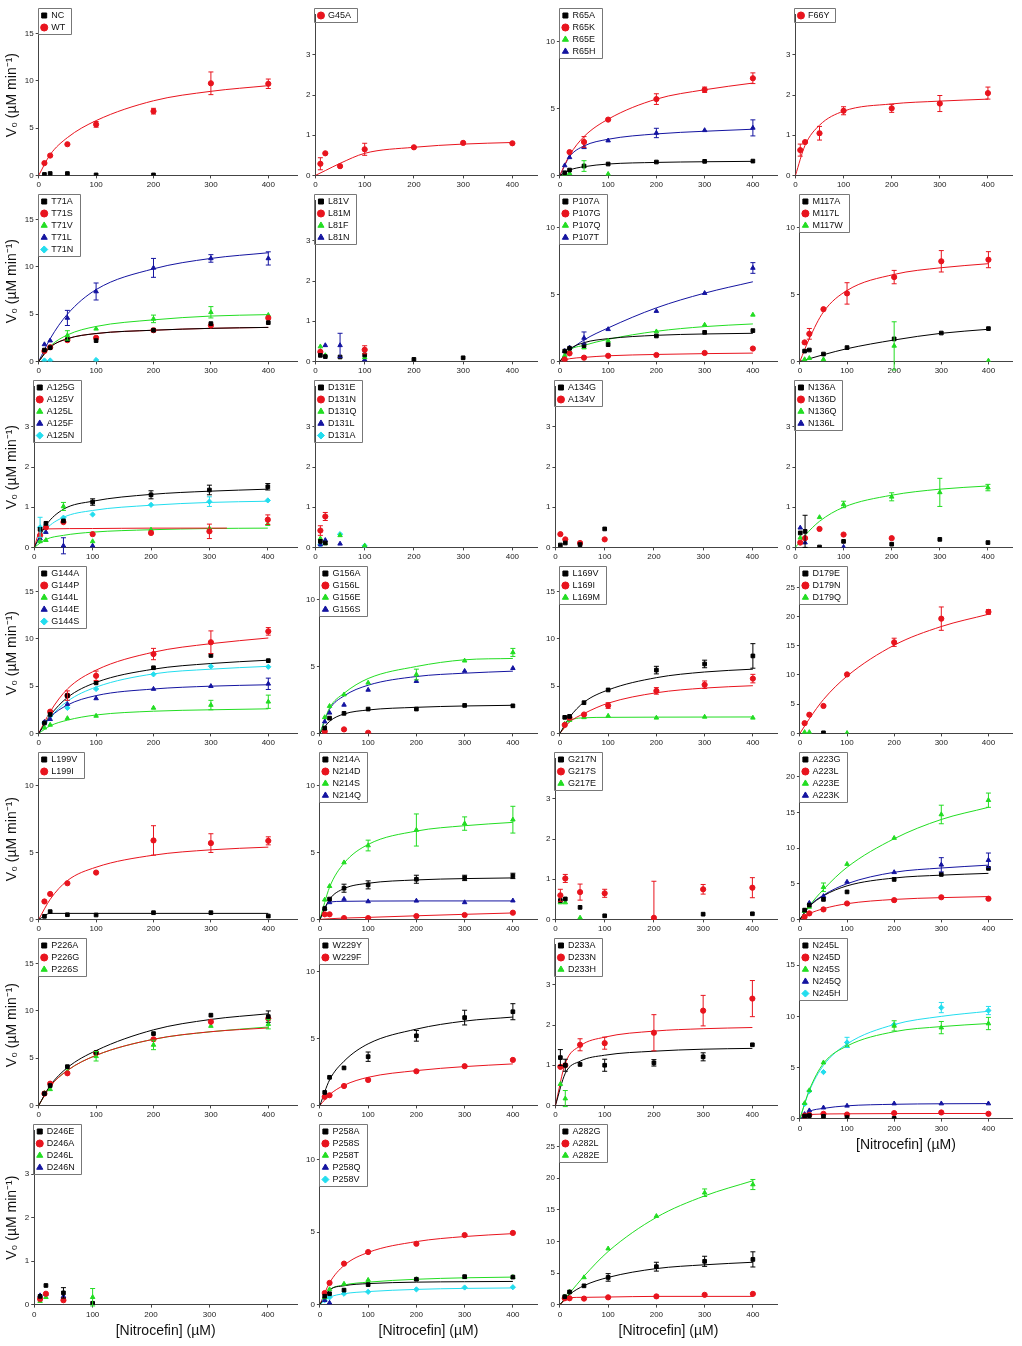  Describe the element at coordinates (58, 14) in the screenshot. I see `legend-label: NC` at that location.